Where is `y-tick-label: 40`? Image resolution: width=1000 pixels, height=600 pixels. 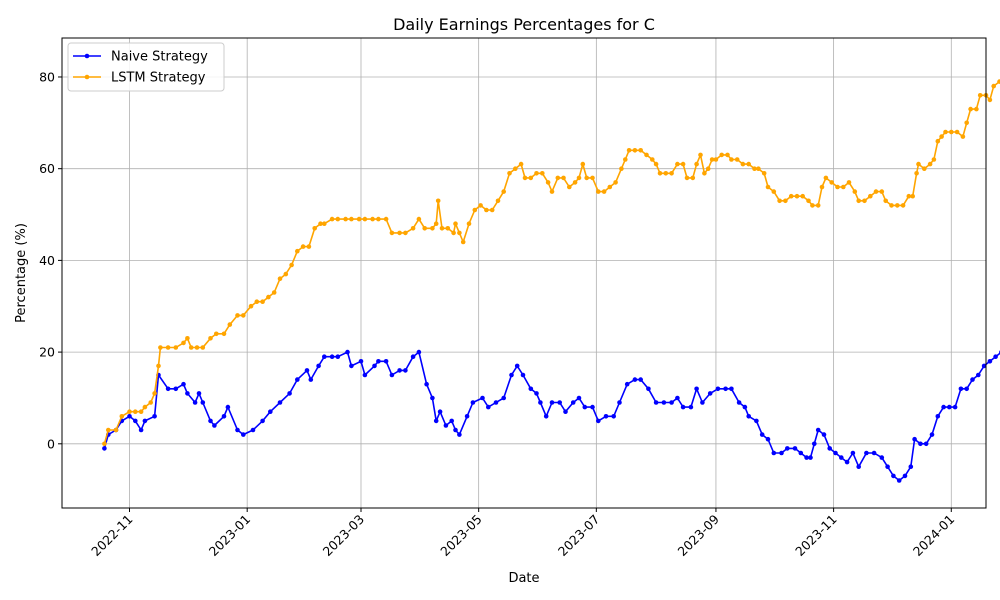
y-tick-label: 40 is located at coordinates (47, 260).